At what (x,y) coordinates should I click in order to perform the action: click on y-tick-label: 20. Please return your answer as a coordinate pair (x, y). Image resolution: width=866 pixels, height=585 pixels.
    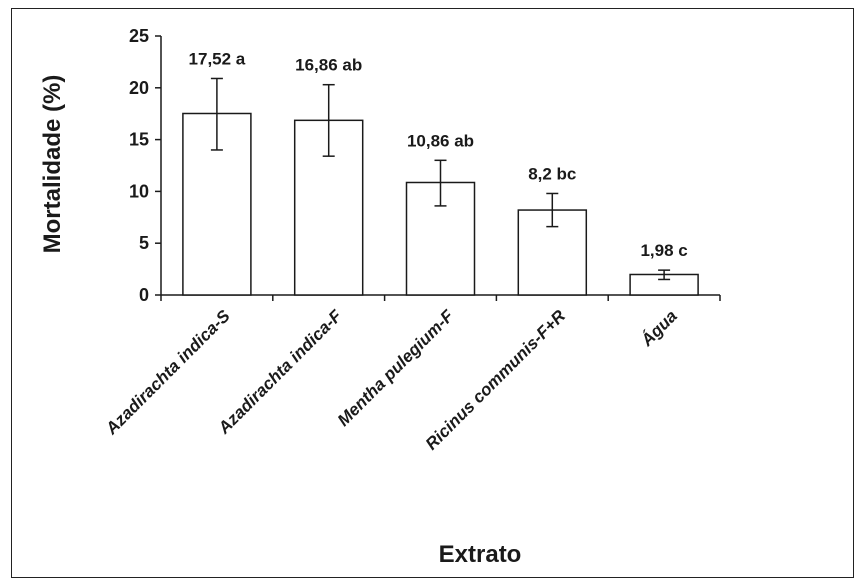
    Looking at the image, I should click on (139, 88).